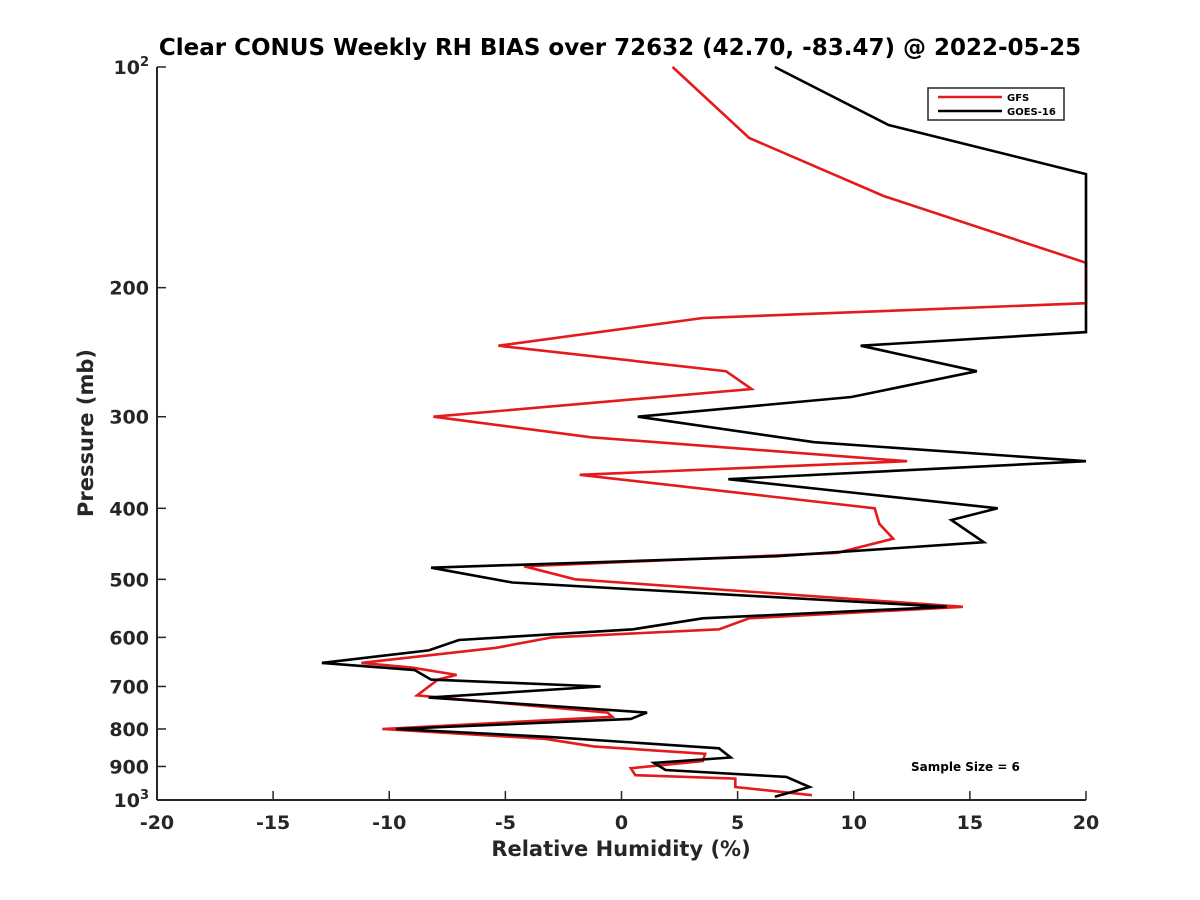 The image size is (1200, 900). I want to click on legend-box, so click(996, 104).